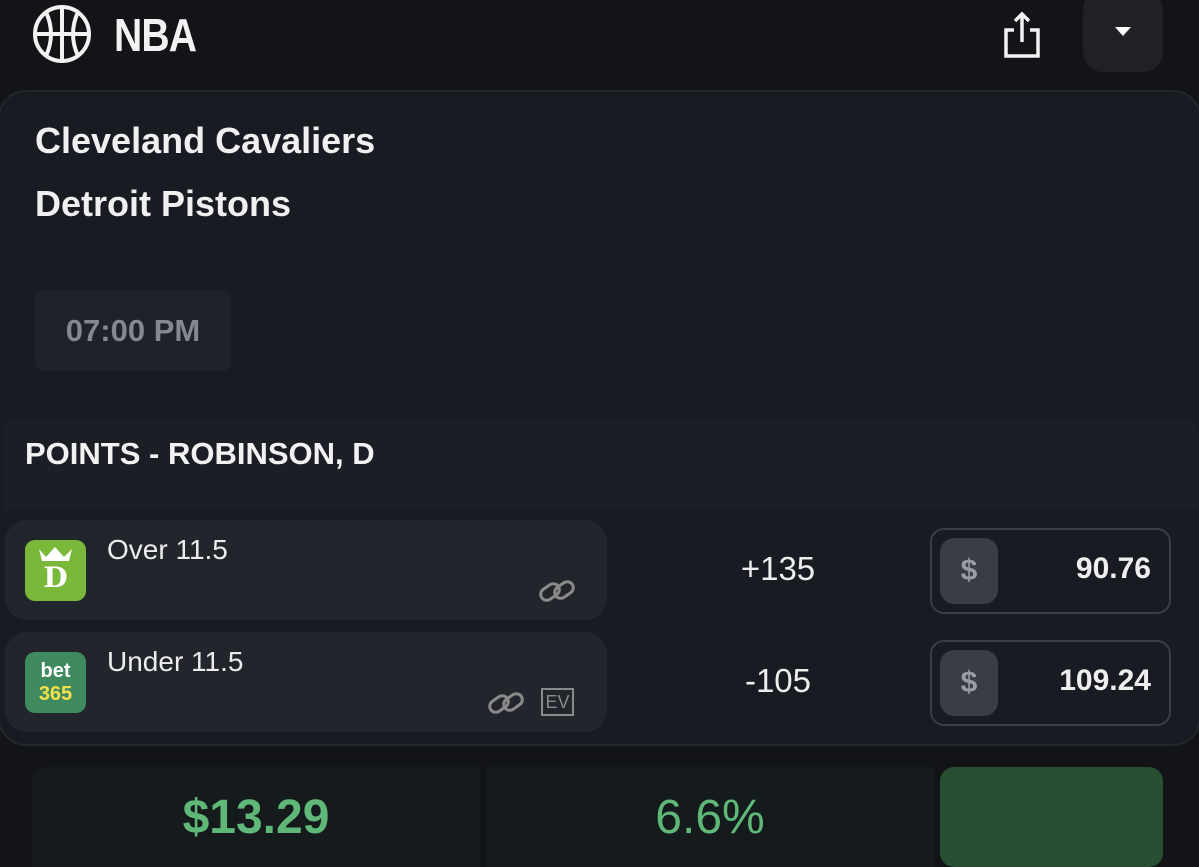  Describe the element at coordinates (205, 140) in the screenshot. I see `home-team: Cleveland Cavaliers` at that location.